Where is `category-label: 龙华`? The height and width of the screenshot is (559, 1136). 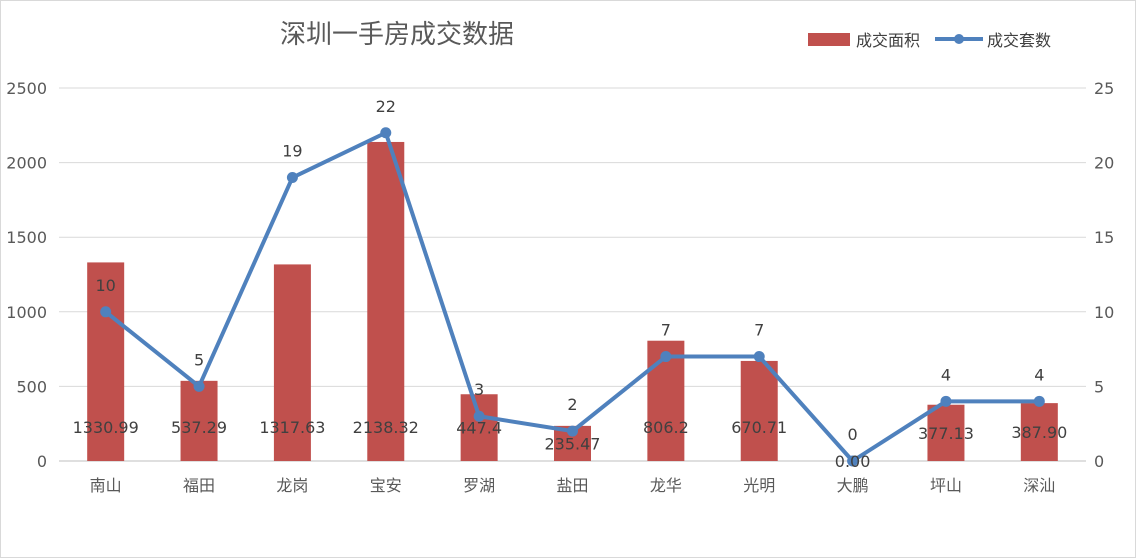 category-label: 龙华 is located at coordinates (666, 485).